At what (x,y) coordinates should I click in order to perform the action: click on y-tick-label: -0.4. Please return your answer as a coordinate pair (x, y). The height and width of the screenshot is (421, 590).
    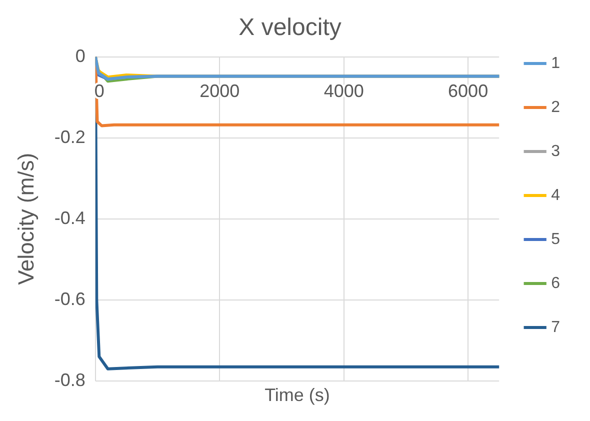
    Looking at the image, I should click on (70, 218).